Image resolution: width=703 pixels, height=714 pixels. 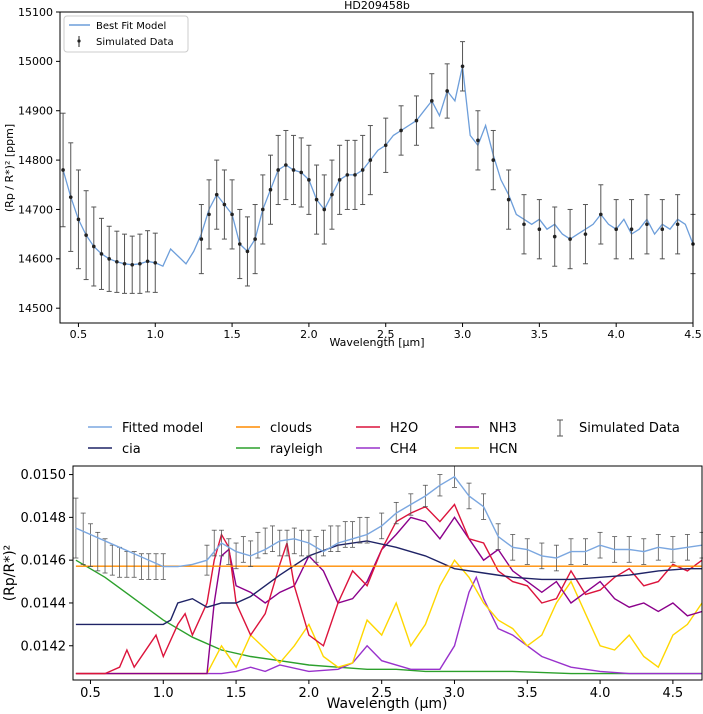 I want to click on top-x-tick-label: 4.0, so click(x=616, y=334).